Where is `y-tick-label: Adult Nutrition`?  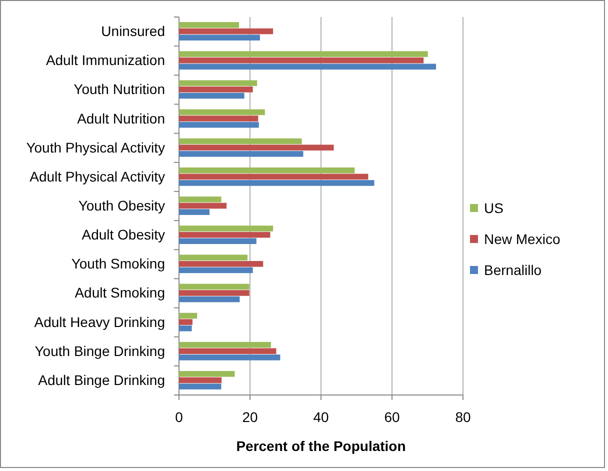
y-tick-label: Adult Nutrition is located at coordinates (121, 118).